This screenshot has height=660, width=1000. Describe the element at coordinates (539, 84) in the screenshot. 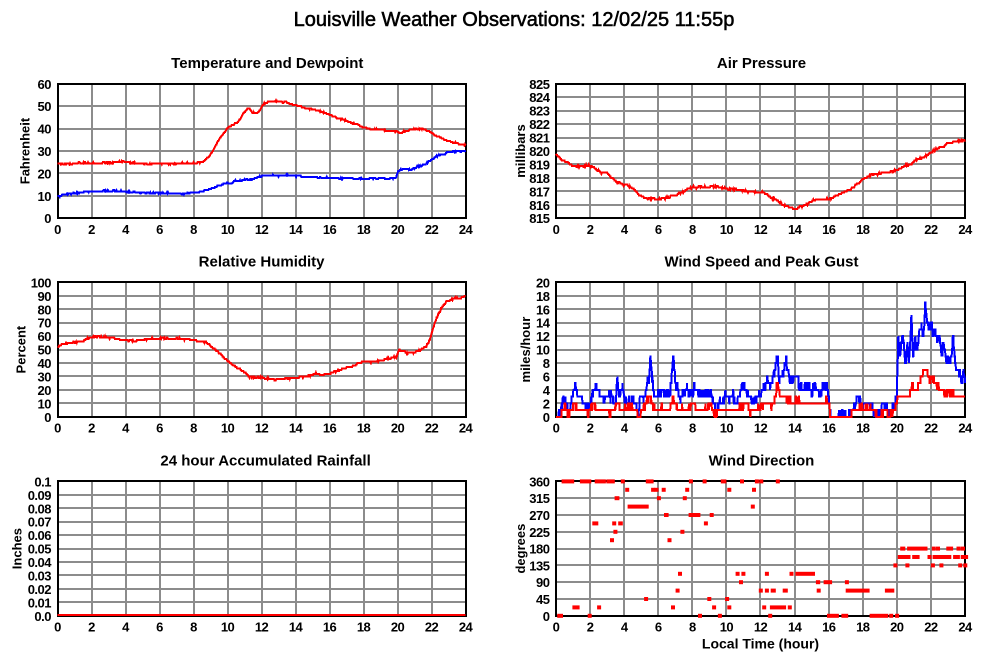

I see `svg-text: 825` at that location.